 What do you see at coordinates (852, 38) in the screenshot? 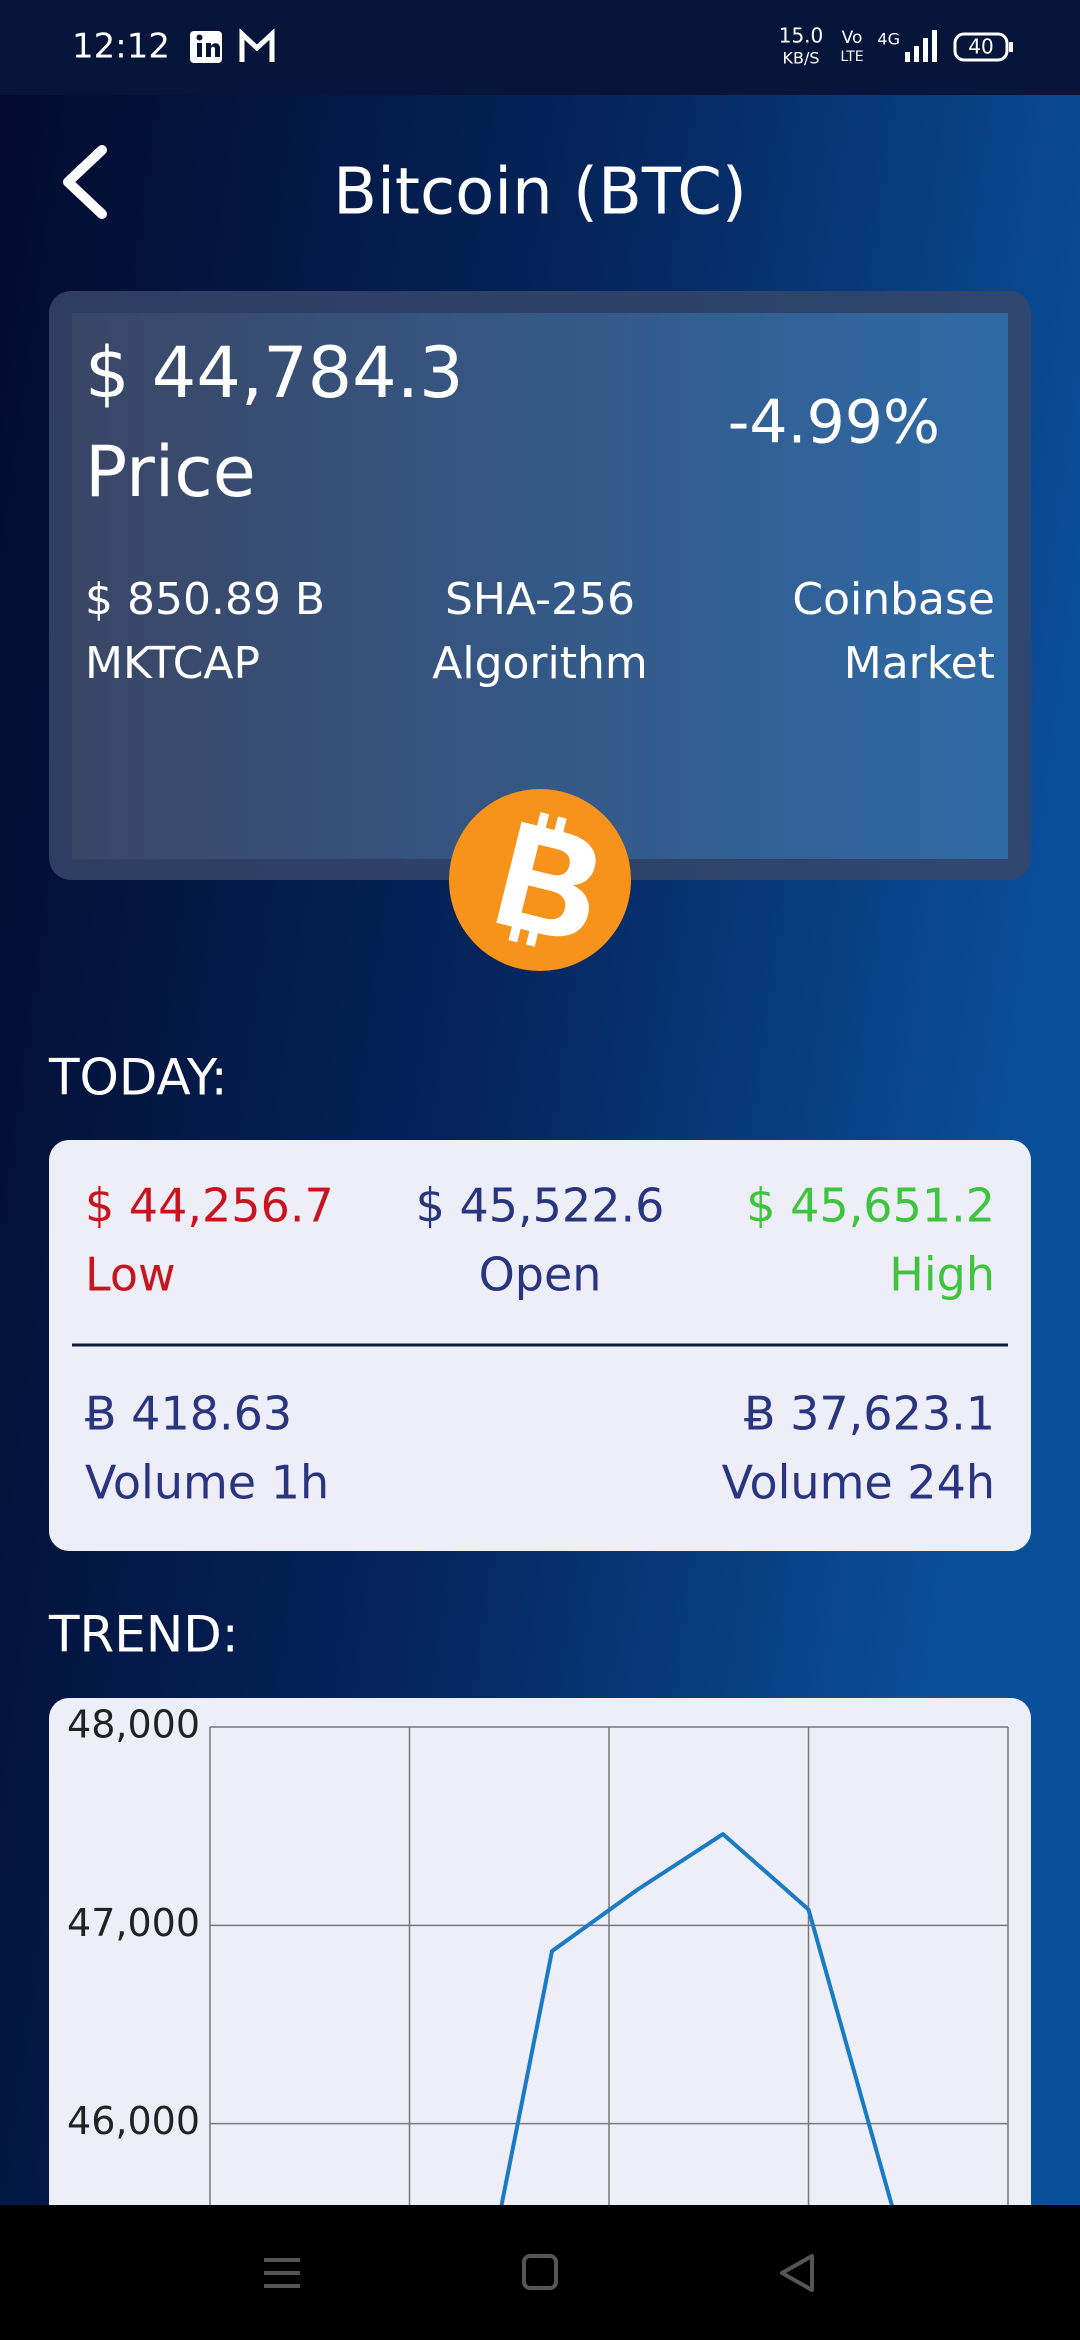
I see `volte: Vo` at bounding box center [852, 38].